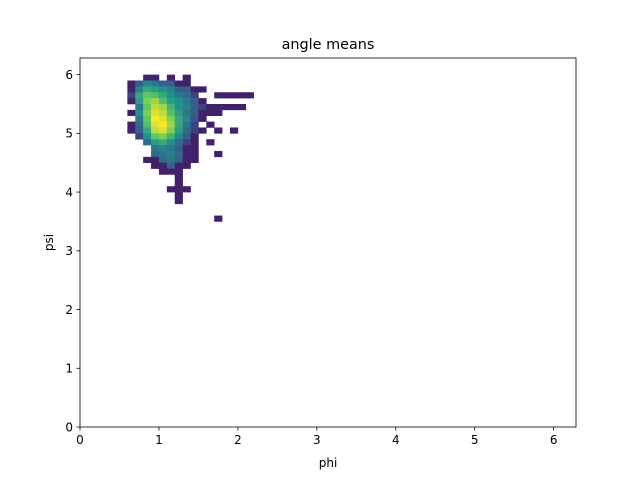 The height and width of the screenshot is (485, 640). Describe the element at coordinates (69, 427) in the screenshot. I see `y-tick-label: 0` at that location.